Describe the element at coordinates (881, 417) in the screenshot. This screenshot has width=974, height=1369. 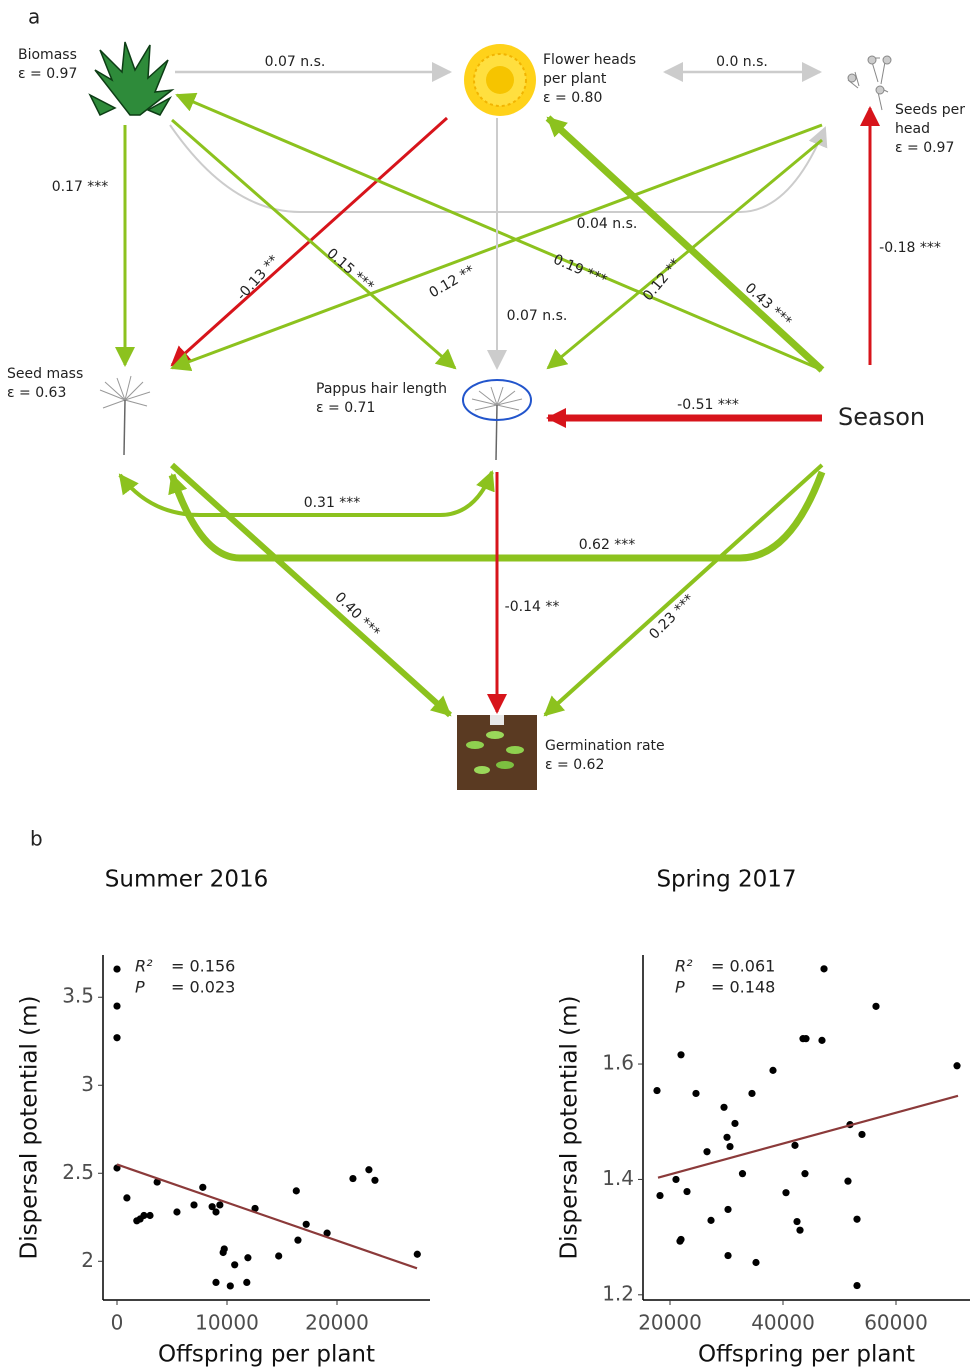
I see `node-label: Season` at that location.